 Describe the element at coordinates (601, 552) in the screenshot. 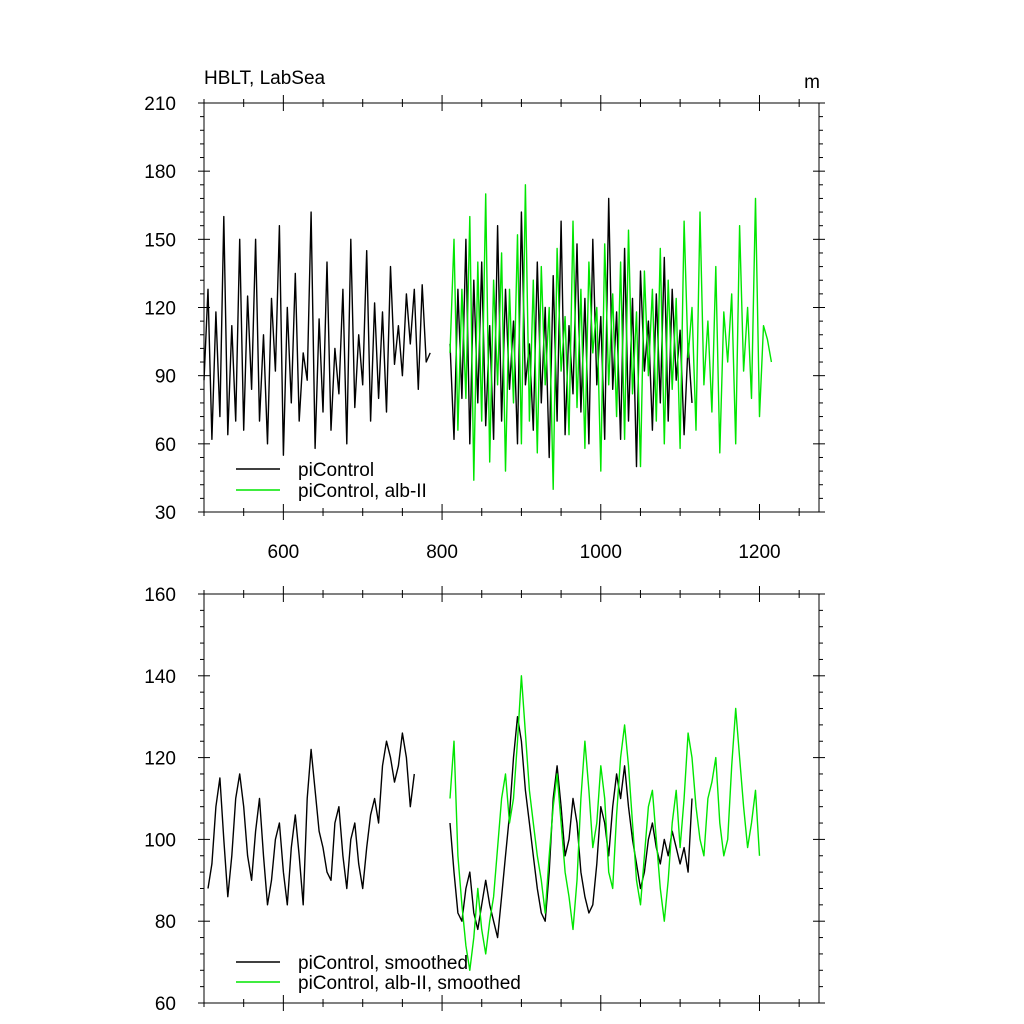

I see `x-tick-label: 1000` at that location.